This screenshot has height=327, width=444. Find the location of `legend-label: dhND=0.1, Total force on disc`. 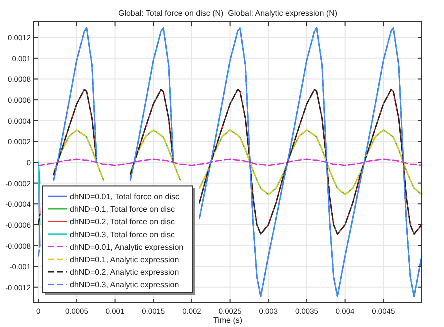

legend-label: dhND=0.1, Total force on disc is located at coordinates (123, 209).